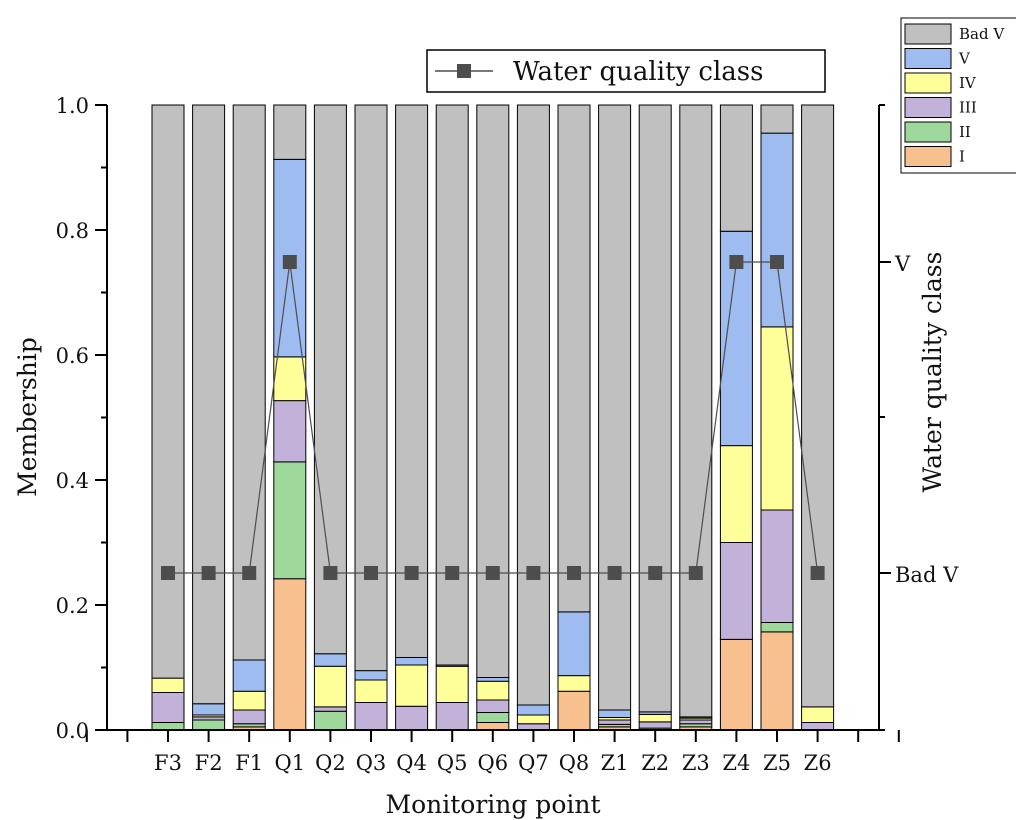 The image size is (1016, 820). Describe the element at coordinates (638, 72) in the screenshot. I see `line-legend-label: Water quality class` at that location.